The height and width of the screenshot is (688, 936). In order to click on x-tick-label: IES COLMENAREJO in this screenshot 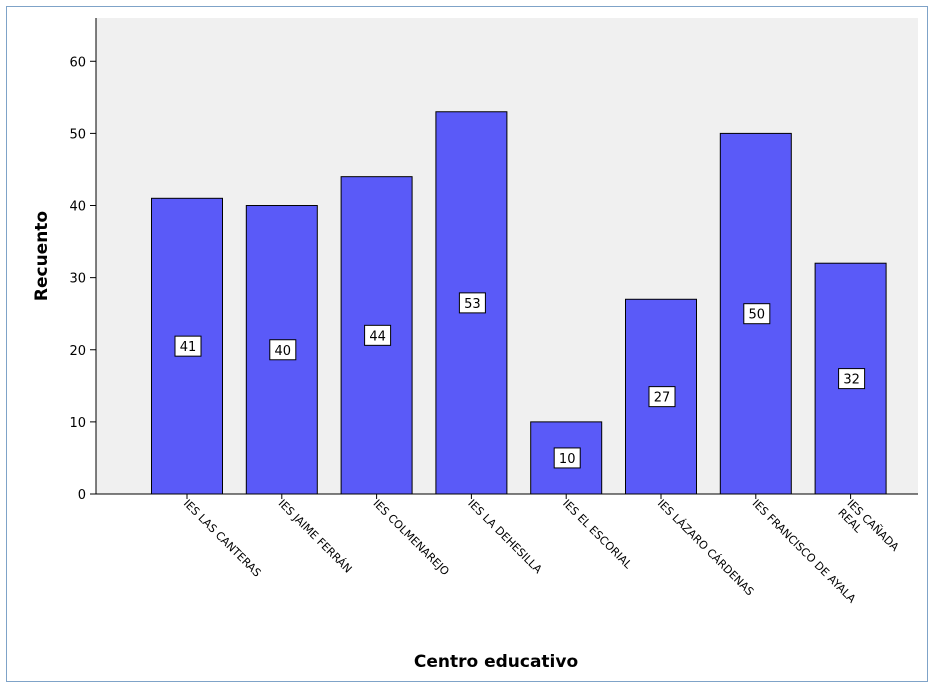, I will do `click(410, 537)`.